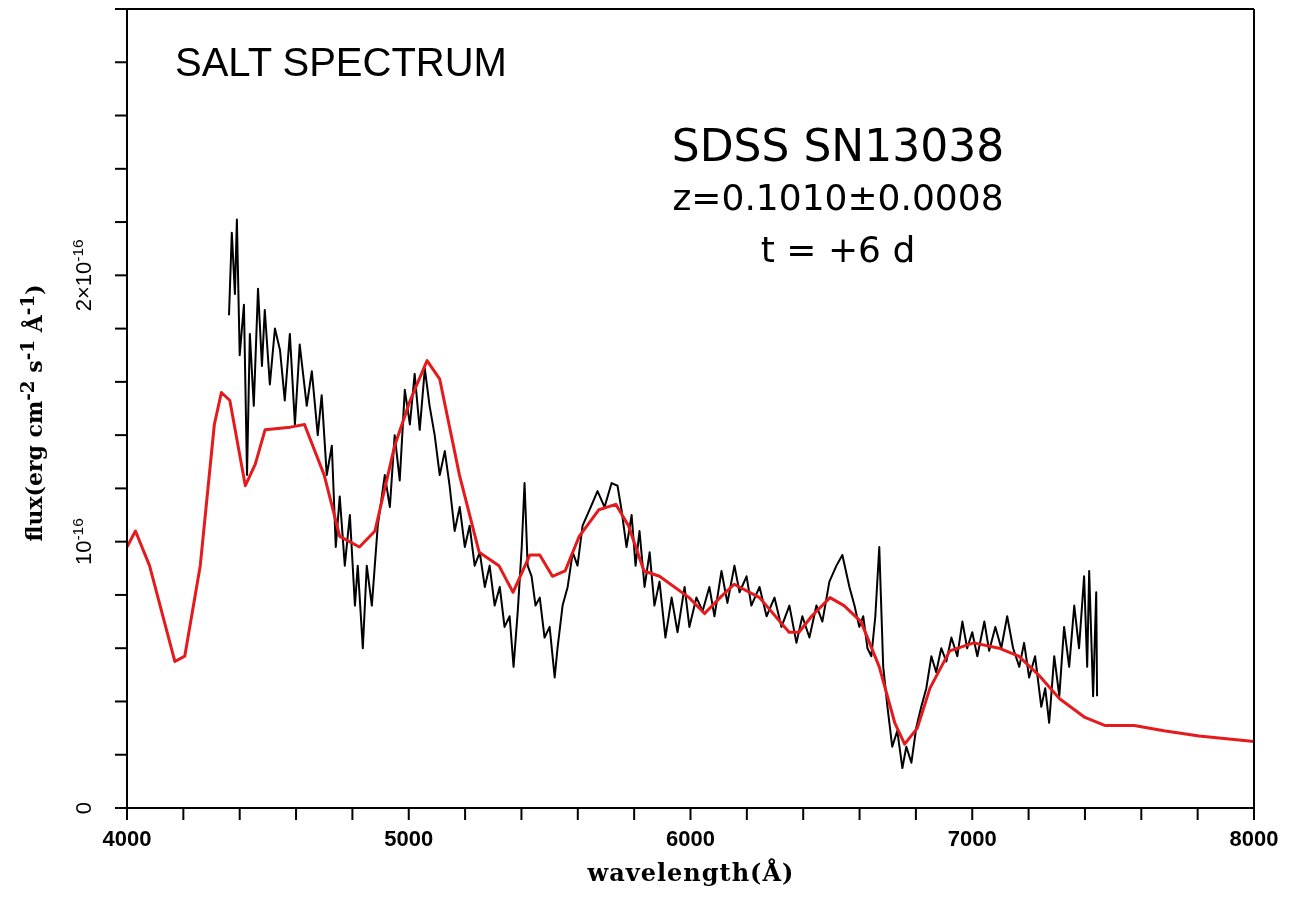 The image size is (1297, 898). What do you see at coordinates (691, 872) in the screenshot?
I see `x-axis-title: wavelength(Å)` at bounding box center [691, 872].